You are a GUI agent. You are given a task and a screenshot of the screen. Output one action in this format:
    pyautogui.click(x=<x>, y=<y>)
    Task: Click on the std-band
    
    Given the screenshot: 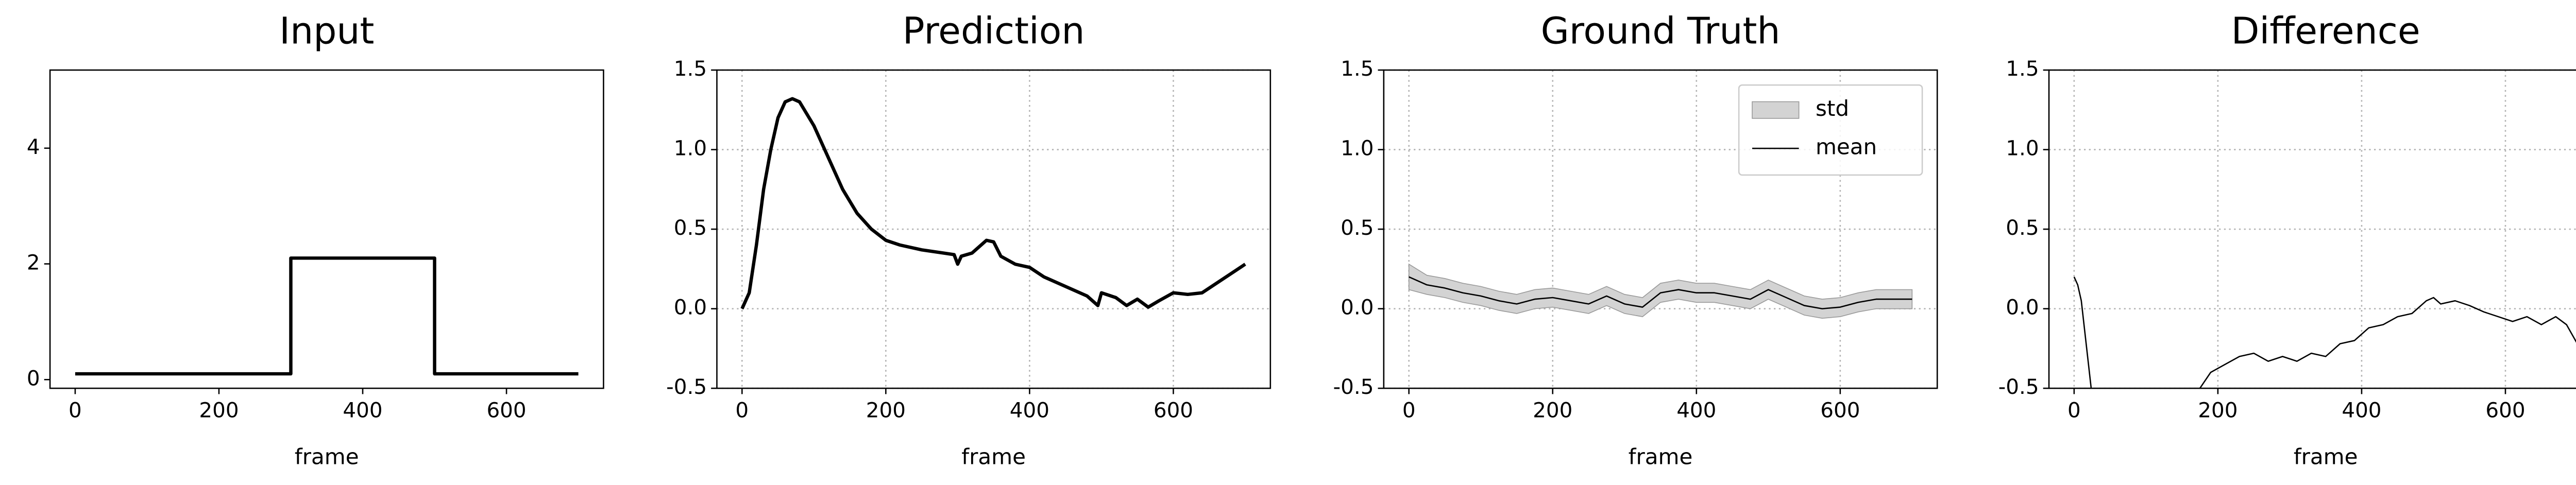 What is the action you would take?
    pyautogui.click(x=1660, y=291)
    